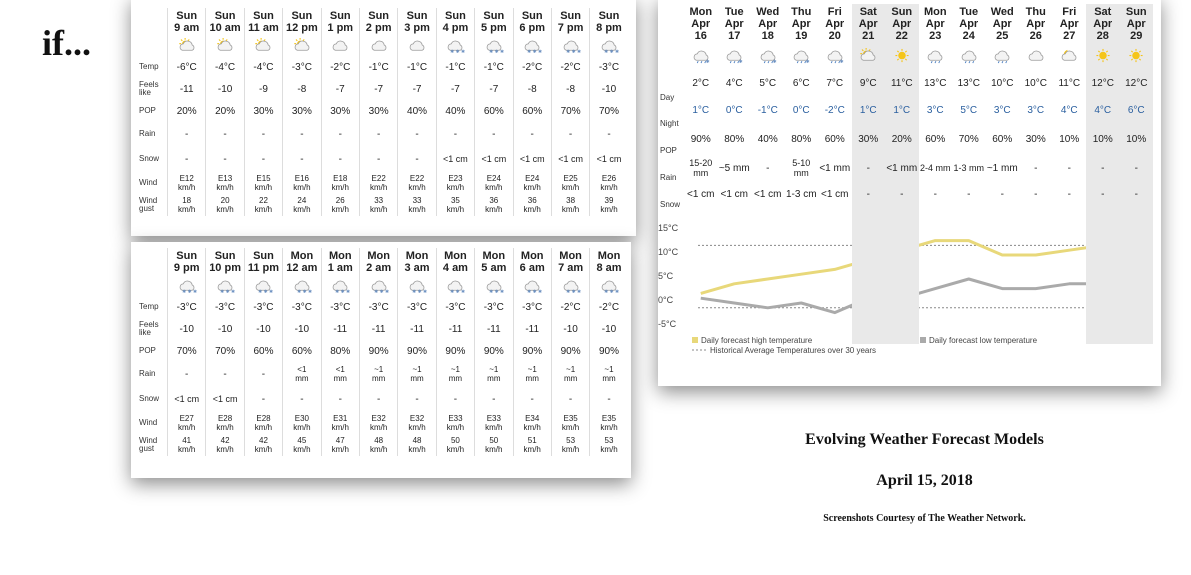 Image resolution: width=1191 pixels, height=575 pixels. I want to click on weekend-shade, so click(868, 174).